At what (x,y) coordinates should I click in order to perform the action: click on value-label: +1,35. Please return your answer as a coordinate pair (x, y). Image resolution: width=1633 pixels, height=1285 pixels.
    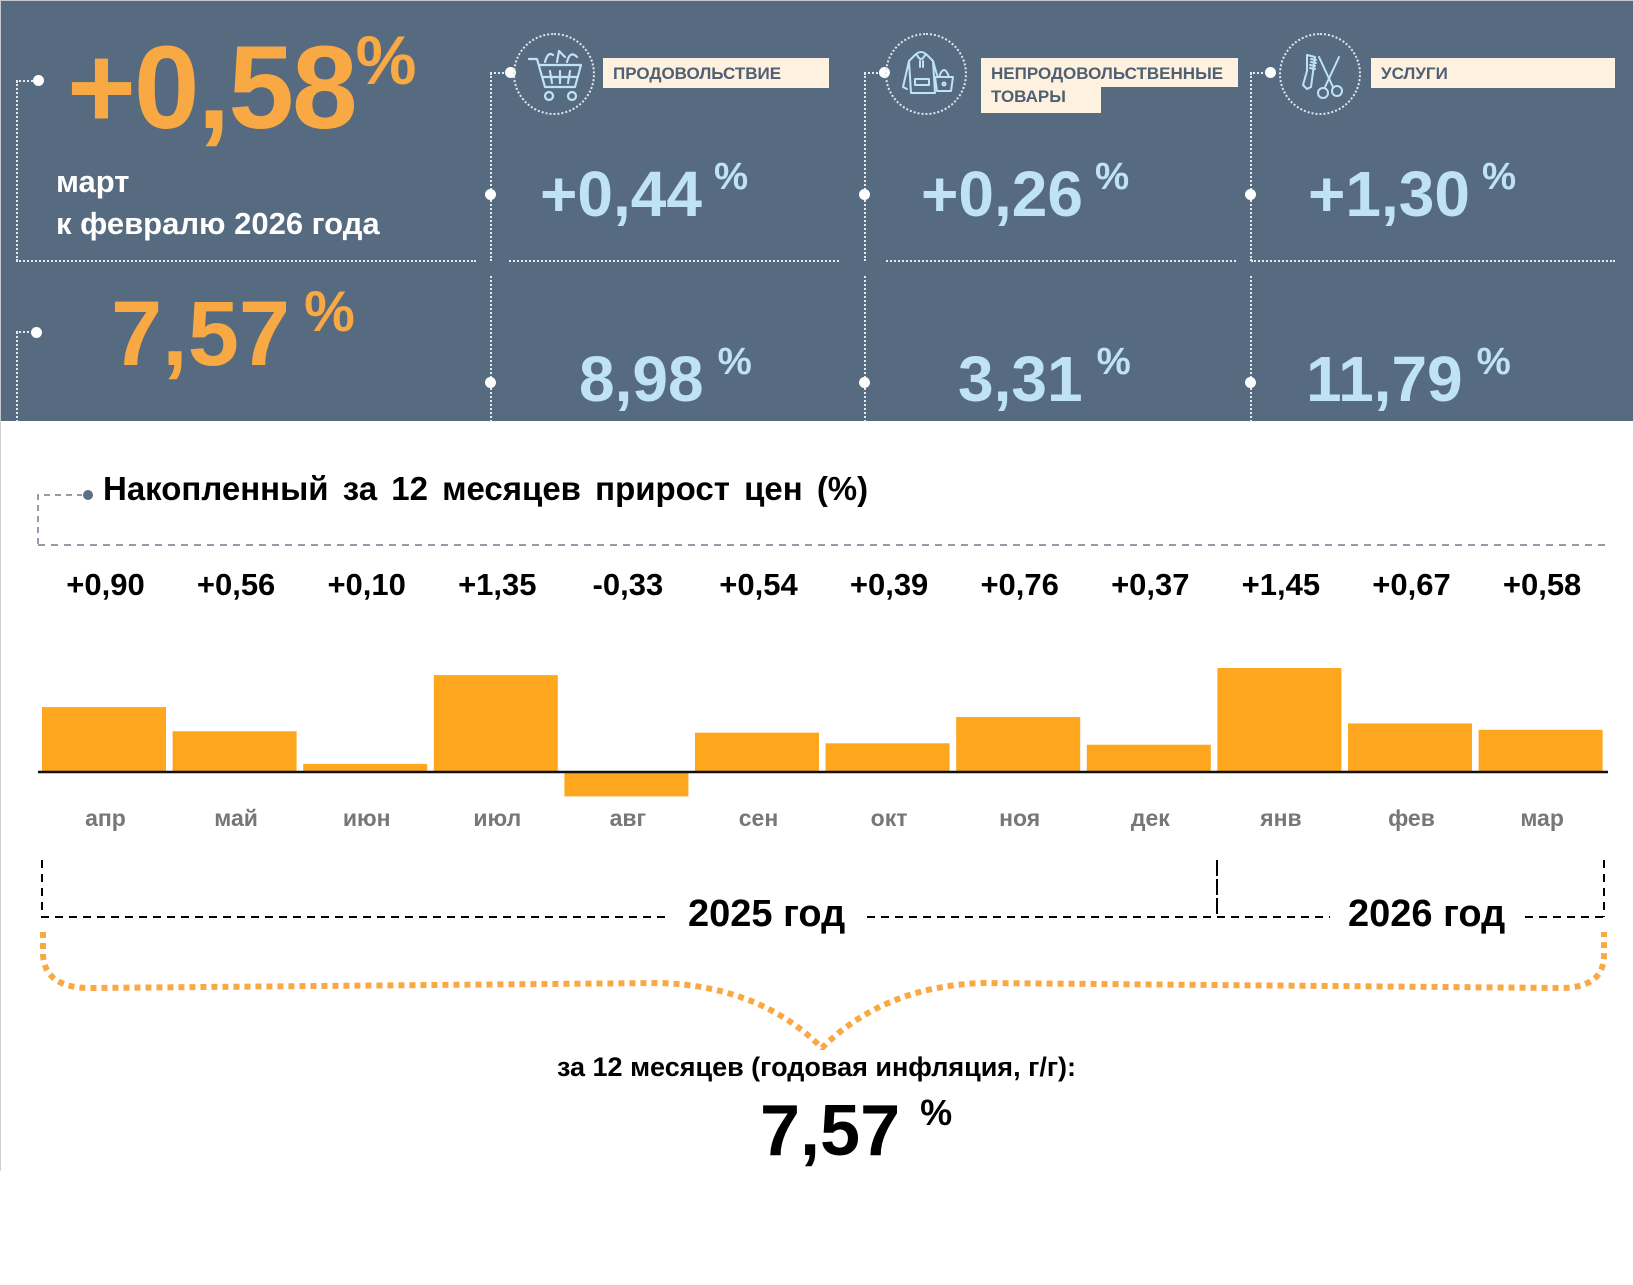
    Looking at the image, I should click on (497, 584).